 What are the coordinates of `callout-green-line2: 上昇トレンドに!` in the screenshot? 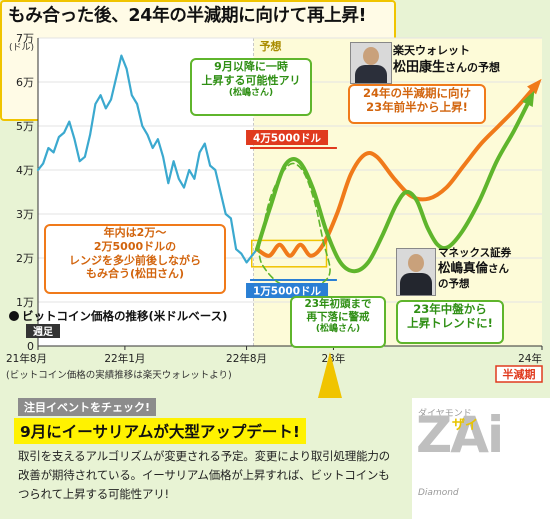 It's located at (450, 323).